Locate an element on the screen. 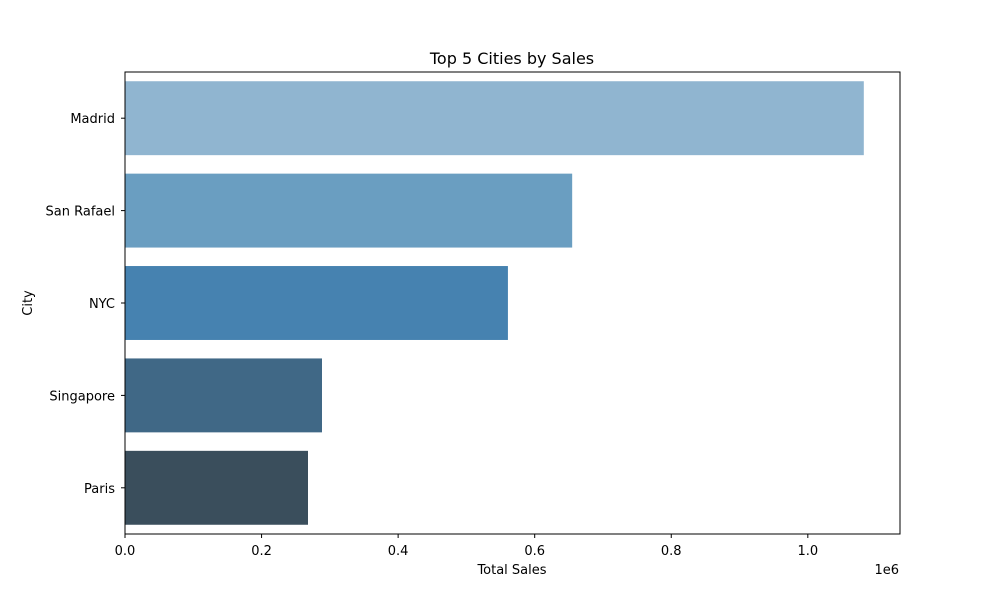  bar-paris is located at coordinates (216, 487).